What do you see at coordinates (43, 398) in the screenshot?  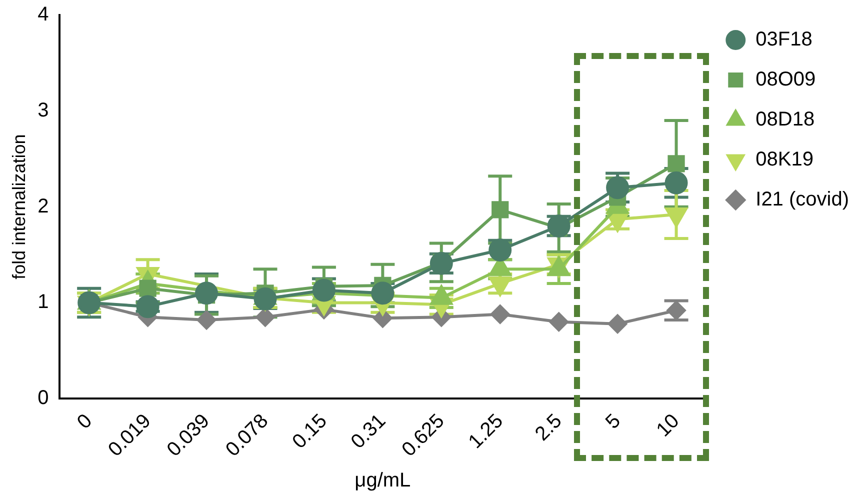 I see `y-tick-label: 0` at bounding box center [43, 398].